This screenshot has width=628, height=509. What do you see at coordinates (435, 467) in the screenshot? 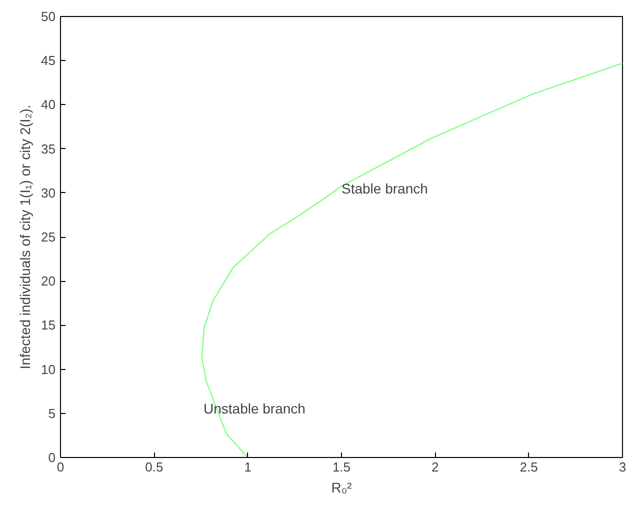
I see `x-tick-label: 2` at bounding box center [435, 467].